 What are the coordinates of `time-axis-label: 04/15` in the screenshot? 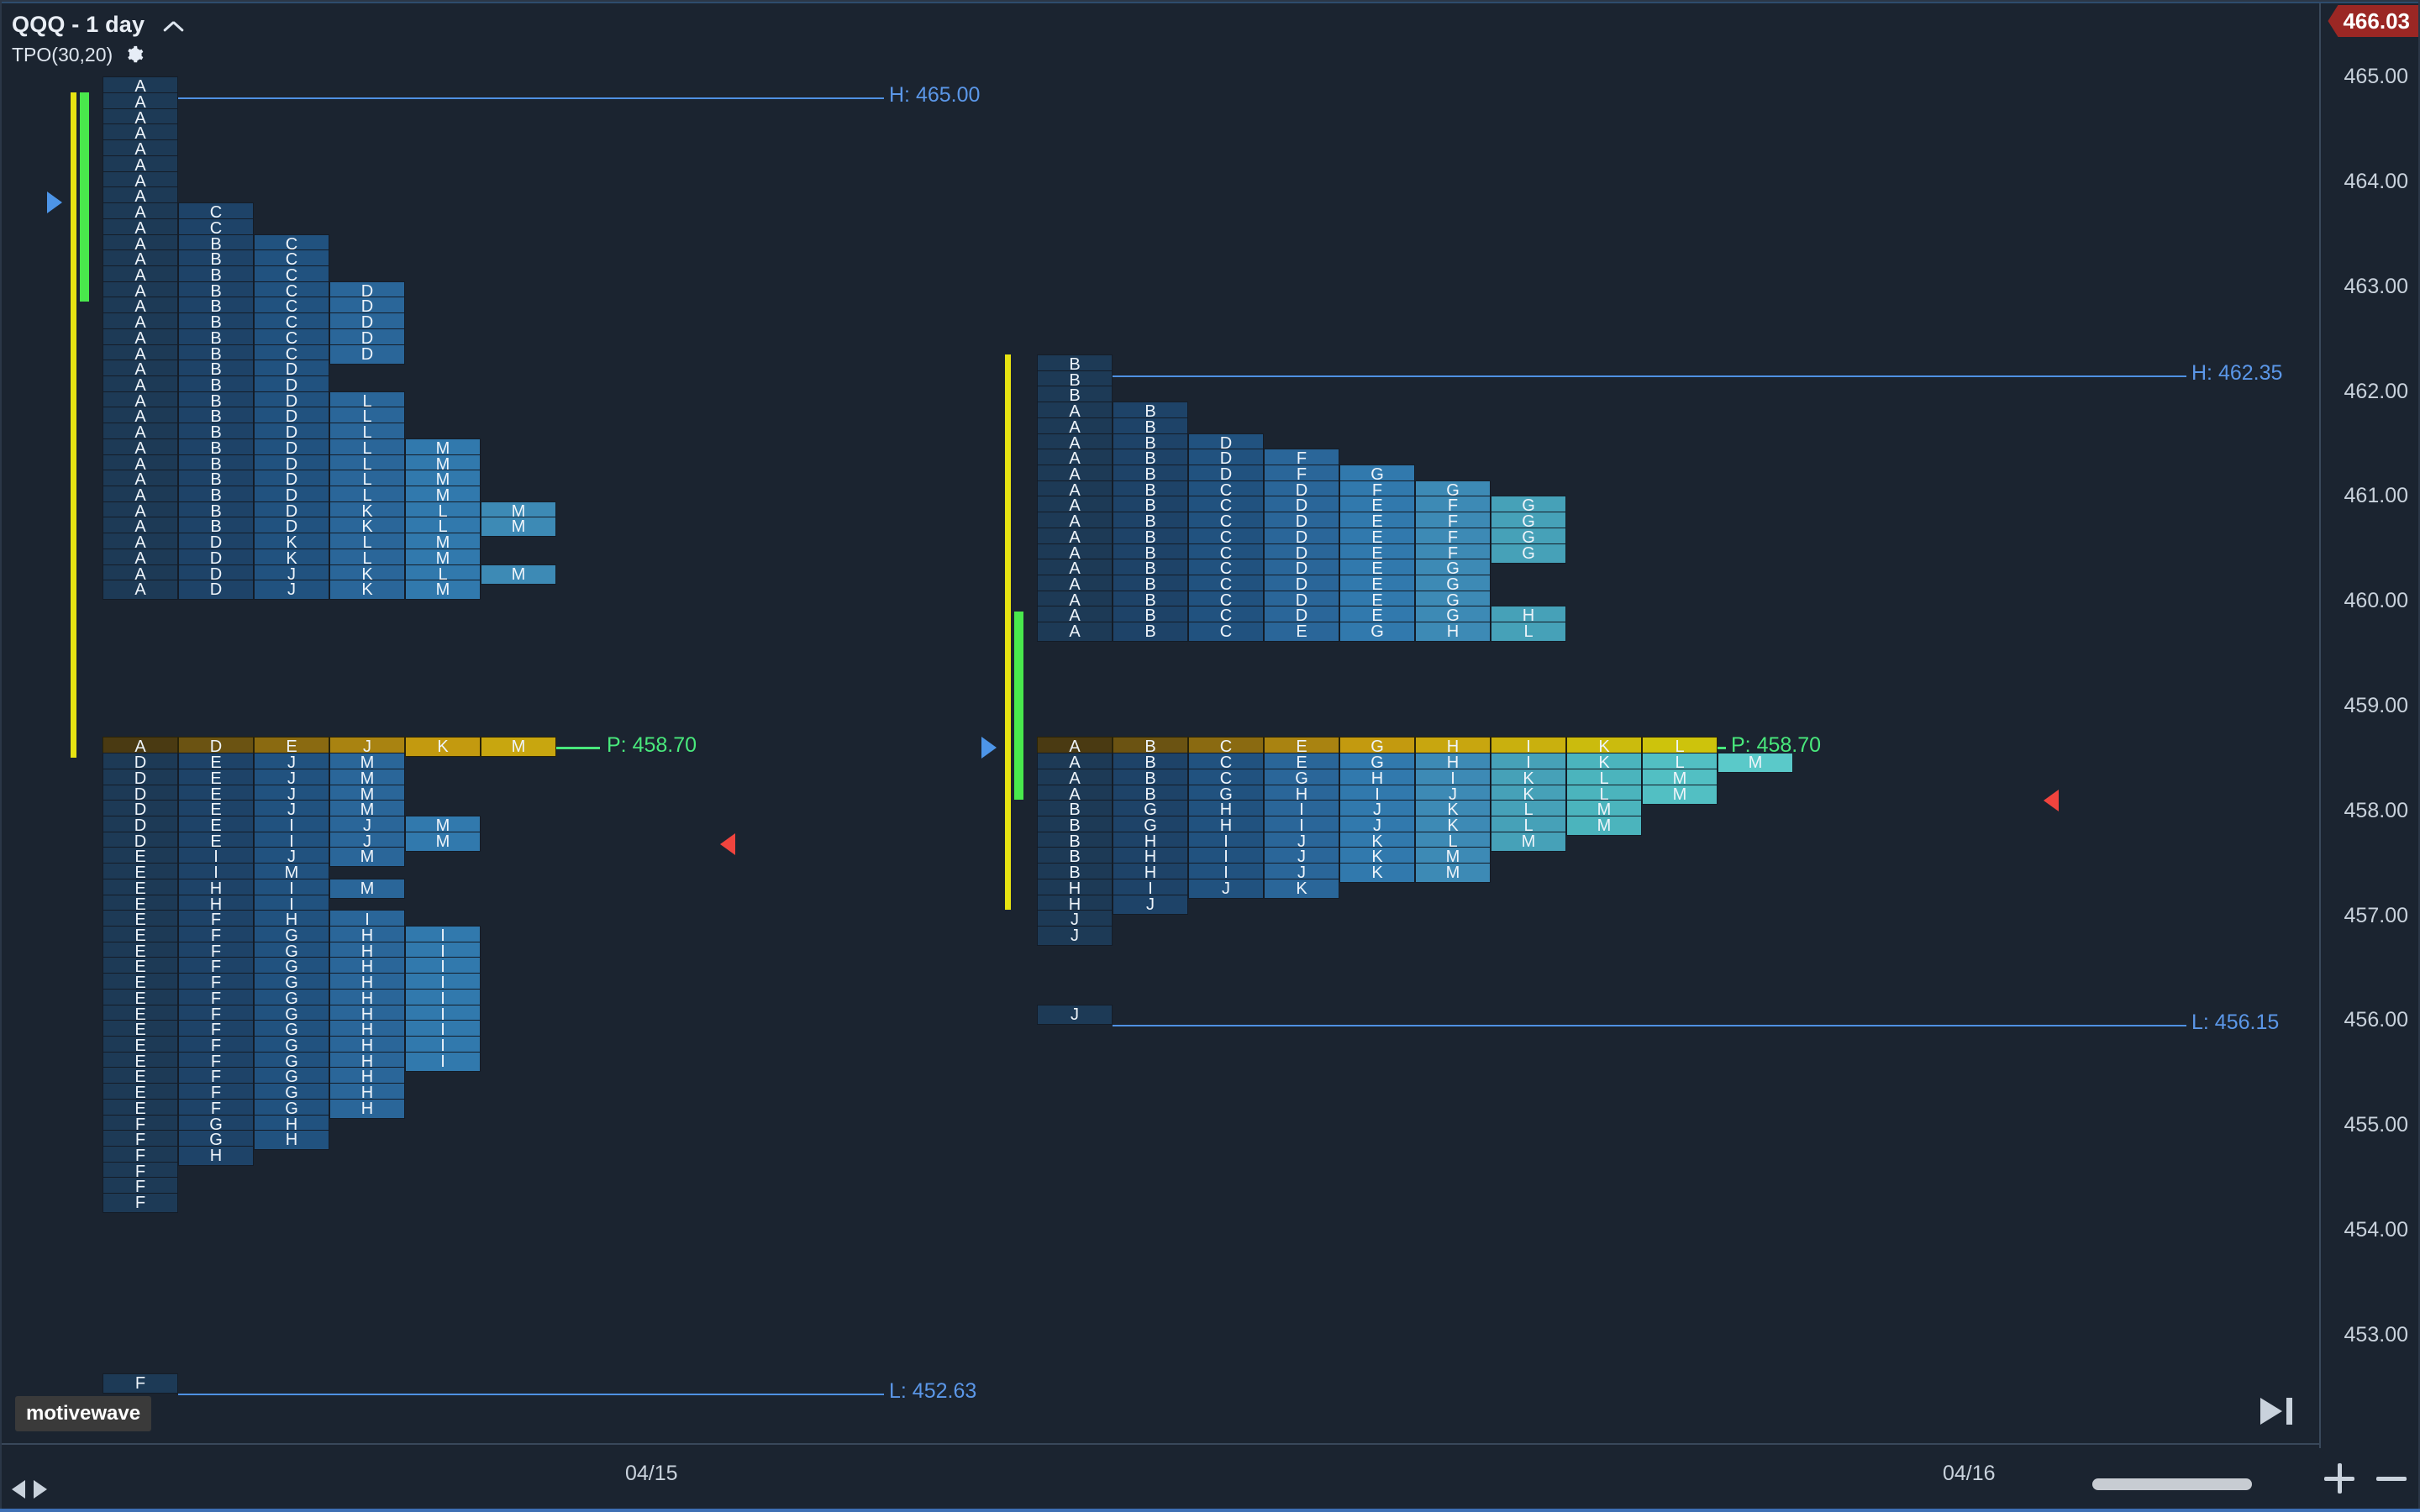 It's located at (651, 1473).